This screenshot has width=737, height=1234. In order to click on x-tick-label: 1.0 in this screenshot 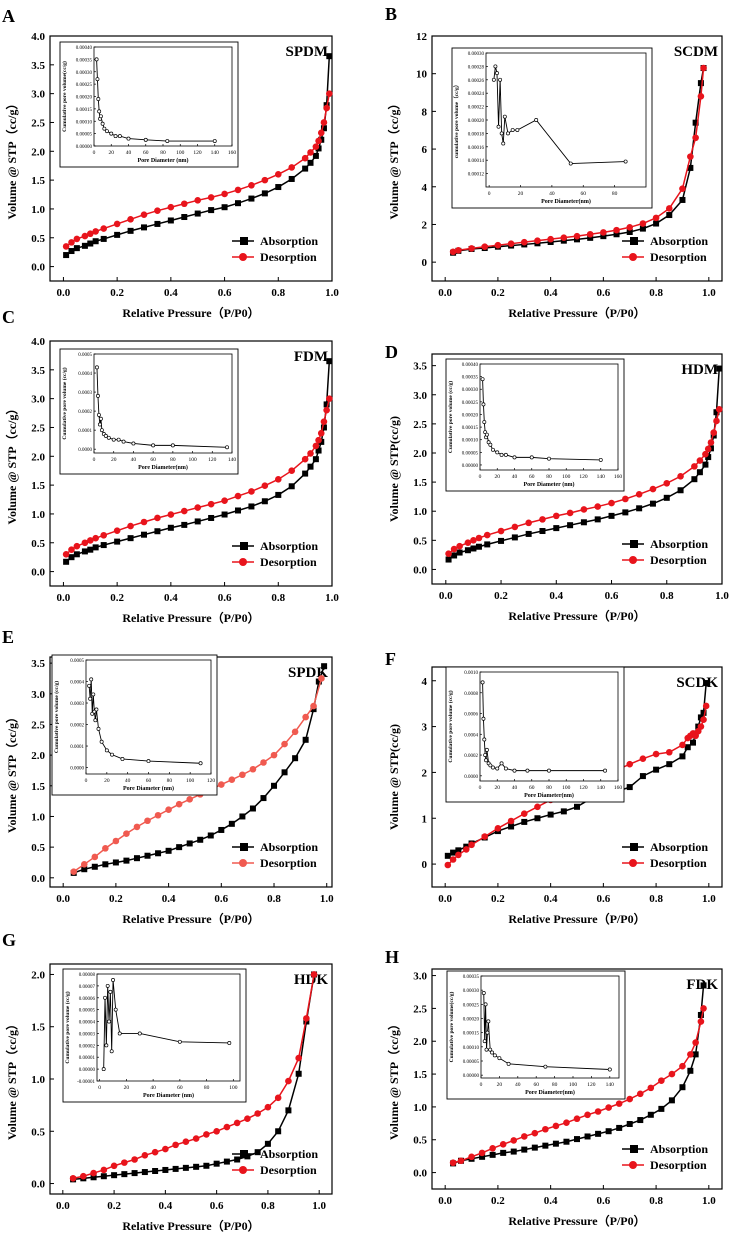, I will do `click(332, 293)`.